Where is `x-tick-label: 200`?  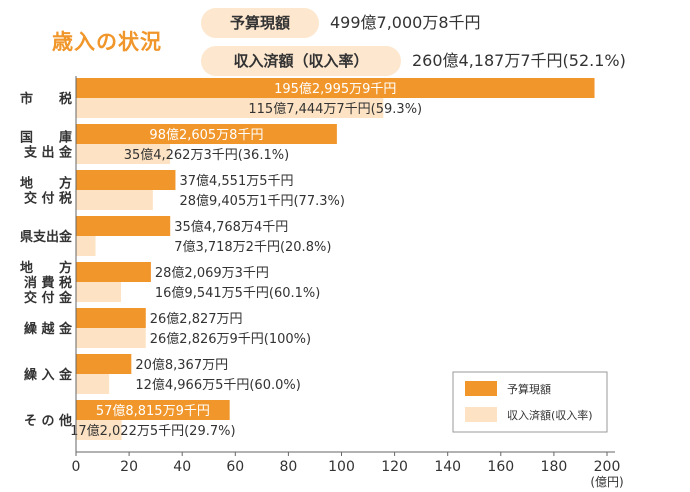 x-tick-label: 200 is located at coordinates (607, 467).